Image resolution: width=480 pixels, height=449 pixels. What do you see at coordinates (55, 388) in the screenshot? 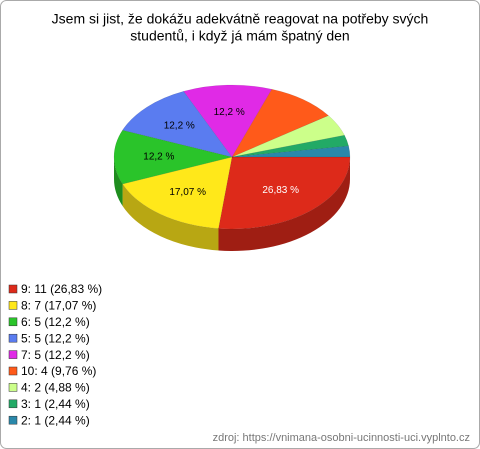
I see `legend-label: 4: 2 (4,88 %)` at bounding box center [55, 388].